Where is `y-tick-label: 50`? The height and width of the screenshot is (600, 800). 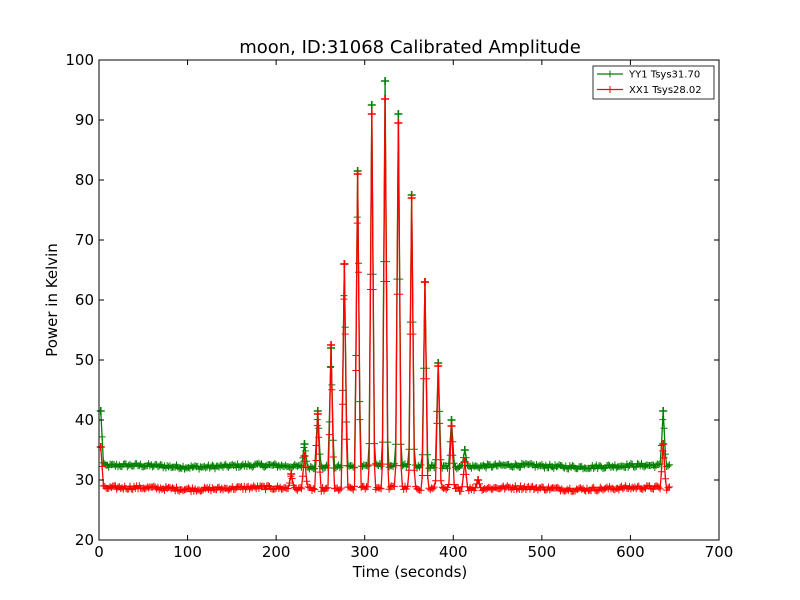
y-tick-label: 50 is located at coordinates (84, 360).